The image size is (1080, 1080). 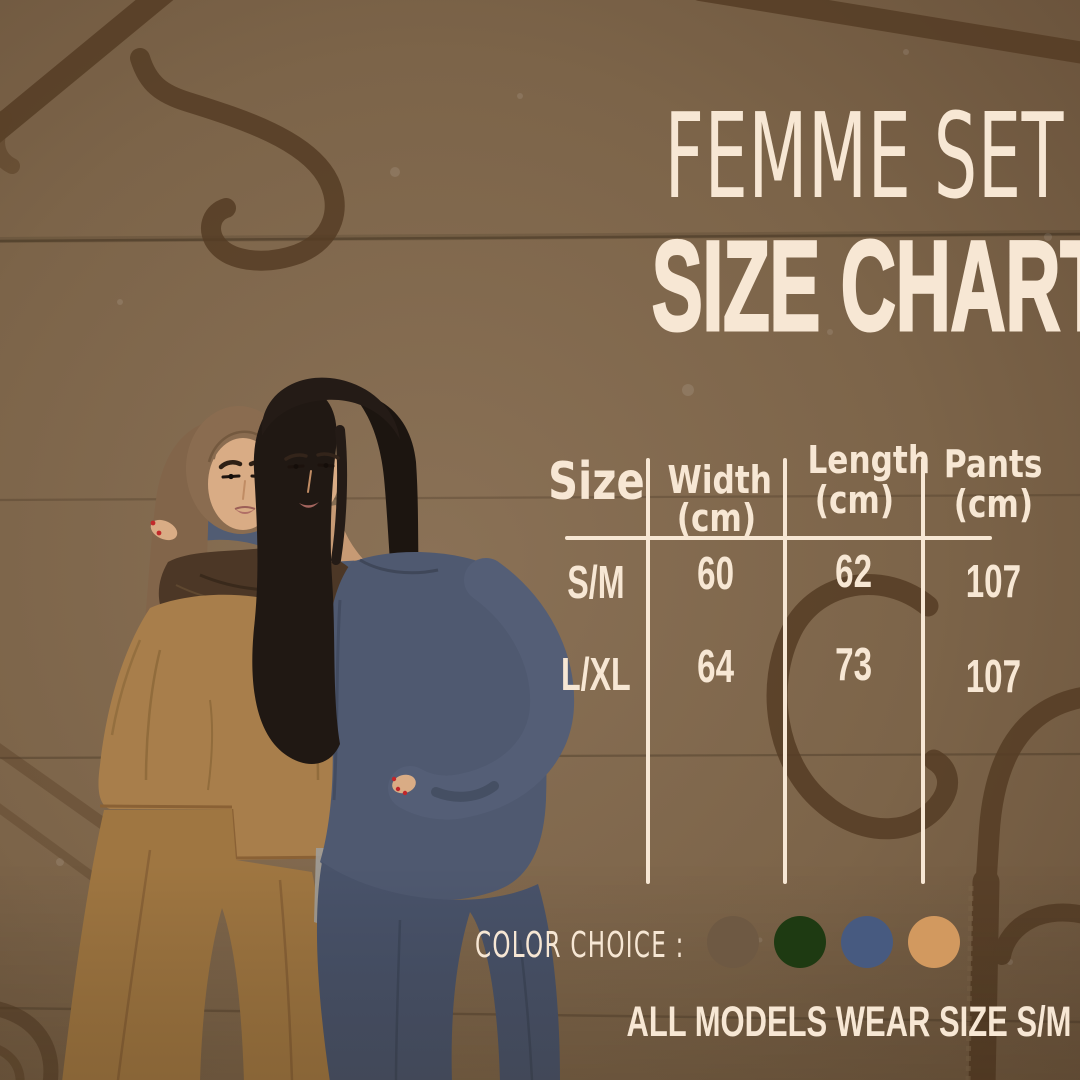 I want to click on row-lxl-length: 73, so click(x=854, y=664).